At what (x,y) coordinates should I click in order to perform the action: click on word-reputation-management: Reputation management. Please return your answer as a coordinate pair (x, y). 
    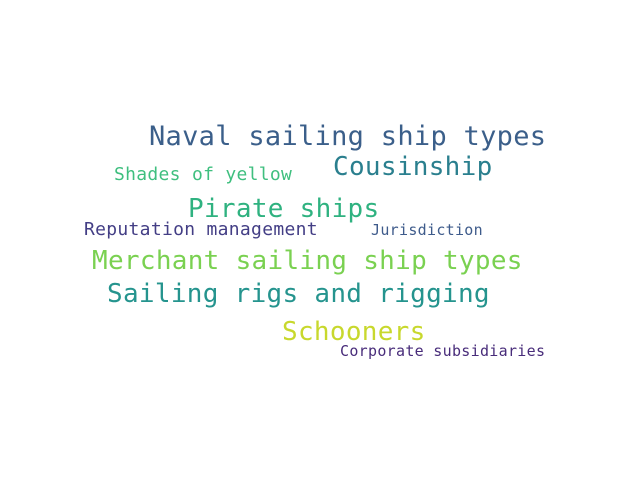
    Looking at the image, I should click on (201, 230).